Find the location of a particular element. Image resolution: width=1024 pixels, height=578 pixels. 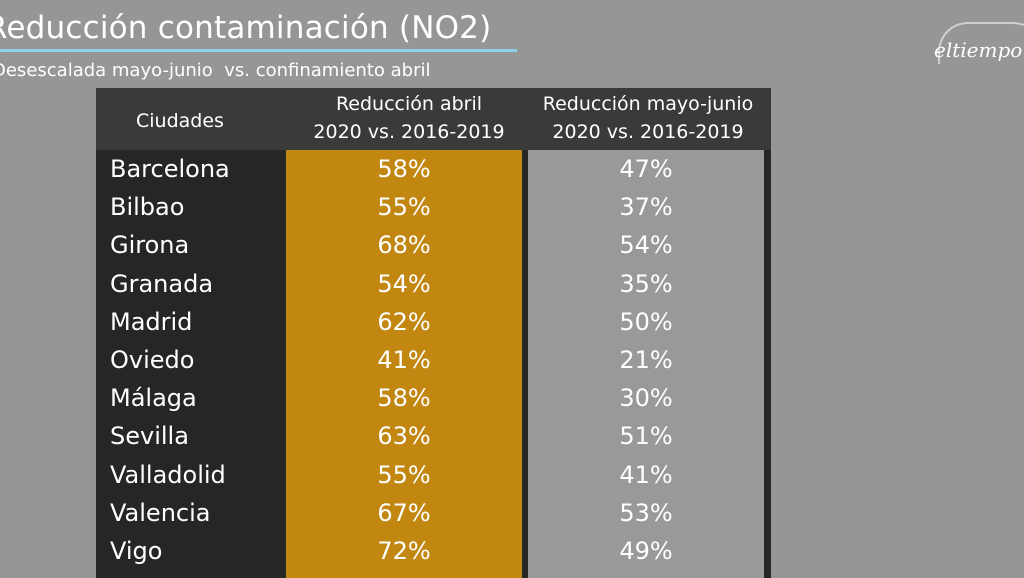

may-june-value-cell: 35% is located at coordinates (646, 283).